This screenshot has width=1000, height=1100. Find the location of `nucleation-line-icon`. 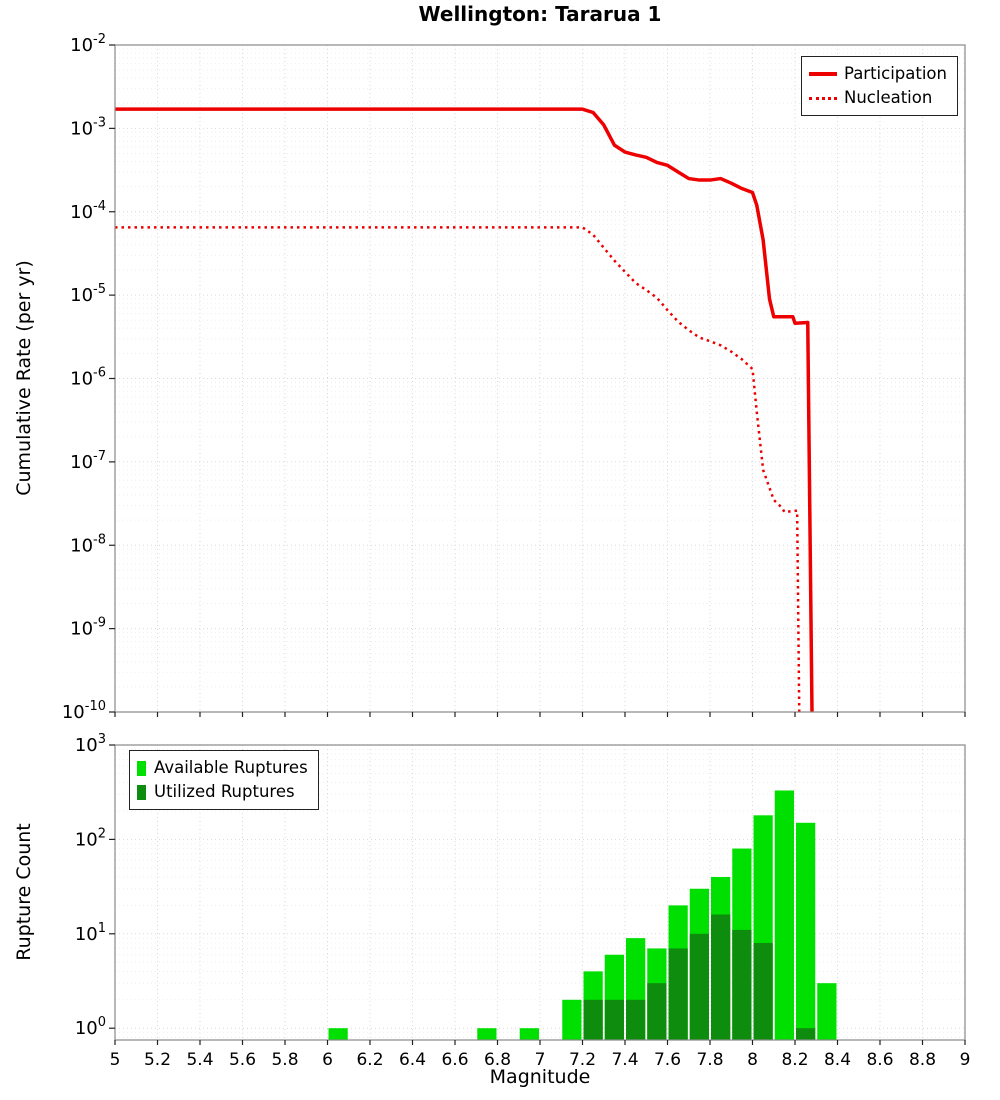

nucleation-line-icon is located at coordinates (822, 98).